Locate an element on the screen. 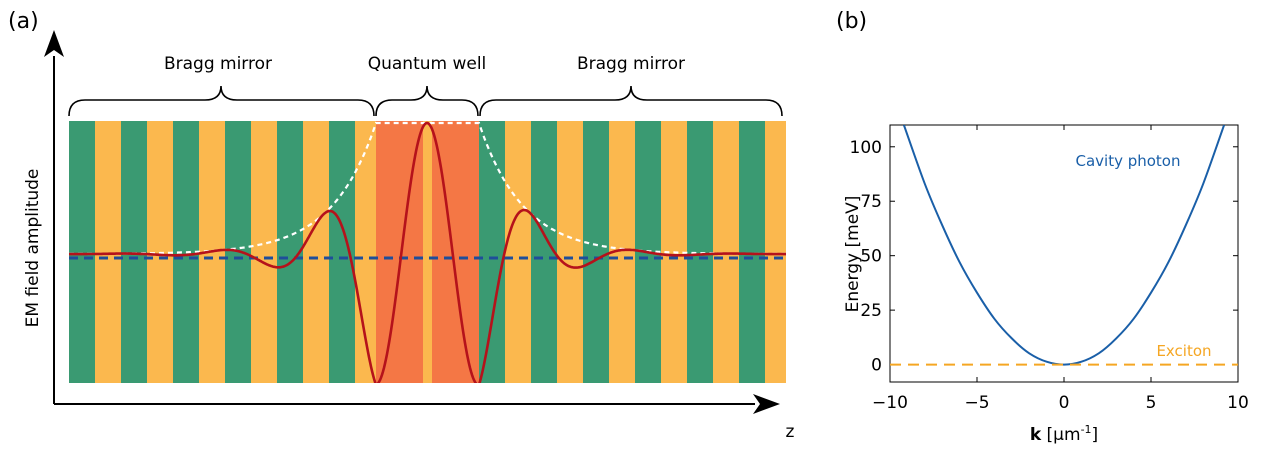 This screenshot has width=1262, height=452. series-label-cavity-photon: Cavity photon is located at coordinates (1127, 161).